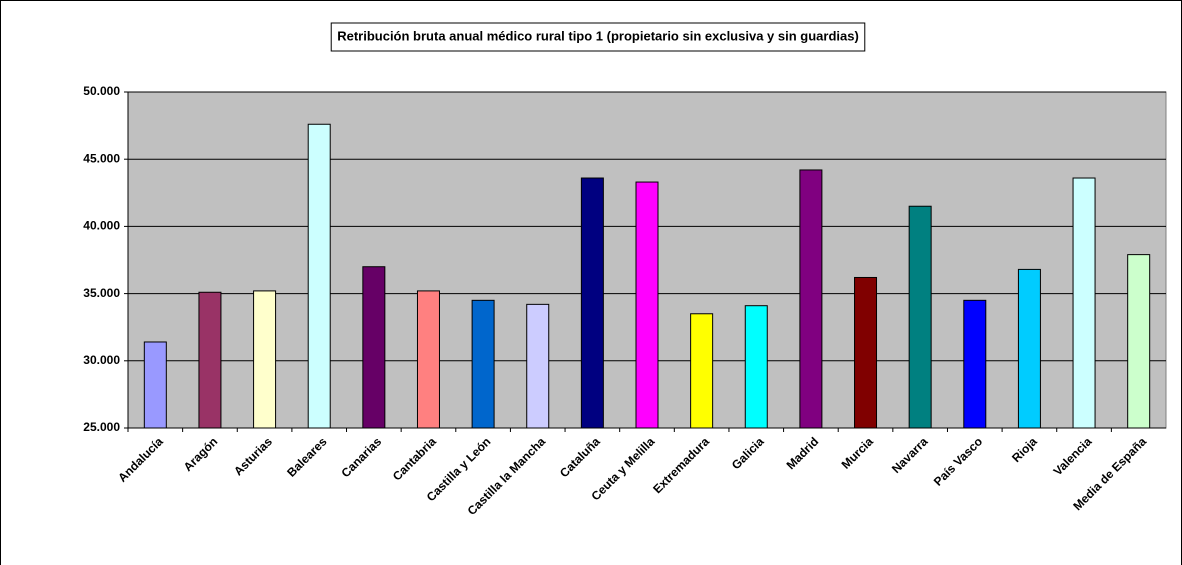 Image resolution: width=1182 pixels, height=565 pixels. Describe the element at coordinates (101, 360) in the screenshot. I see `y-tick-label: 30.000` at that location.